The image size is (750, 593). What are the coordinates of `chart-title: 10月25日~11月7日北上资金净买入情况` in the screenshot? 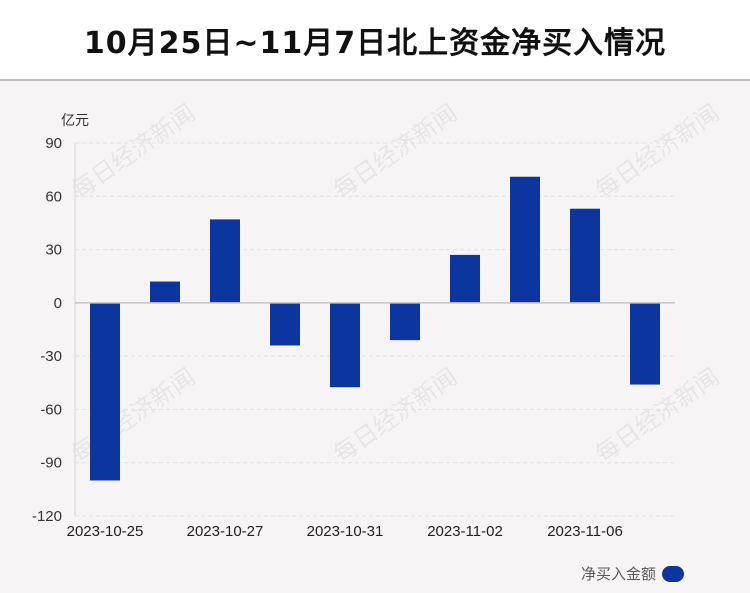 It's located at (375, 40).